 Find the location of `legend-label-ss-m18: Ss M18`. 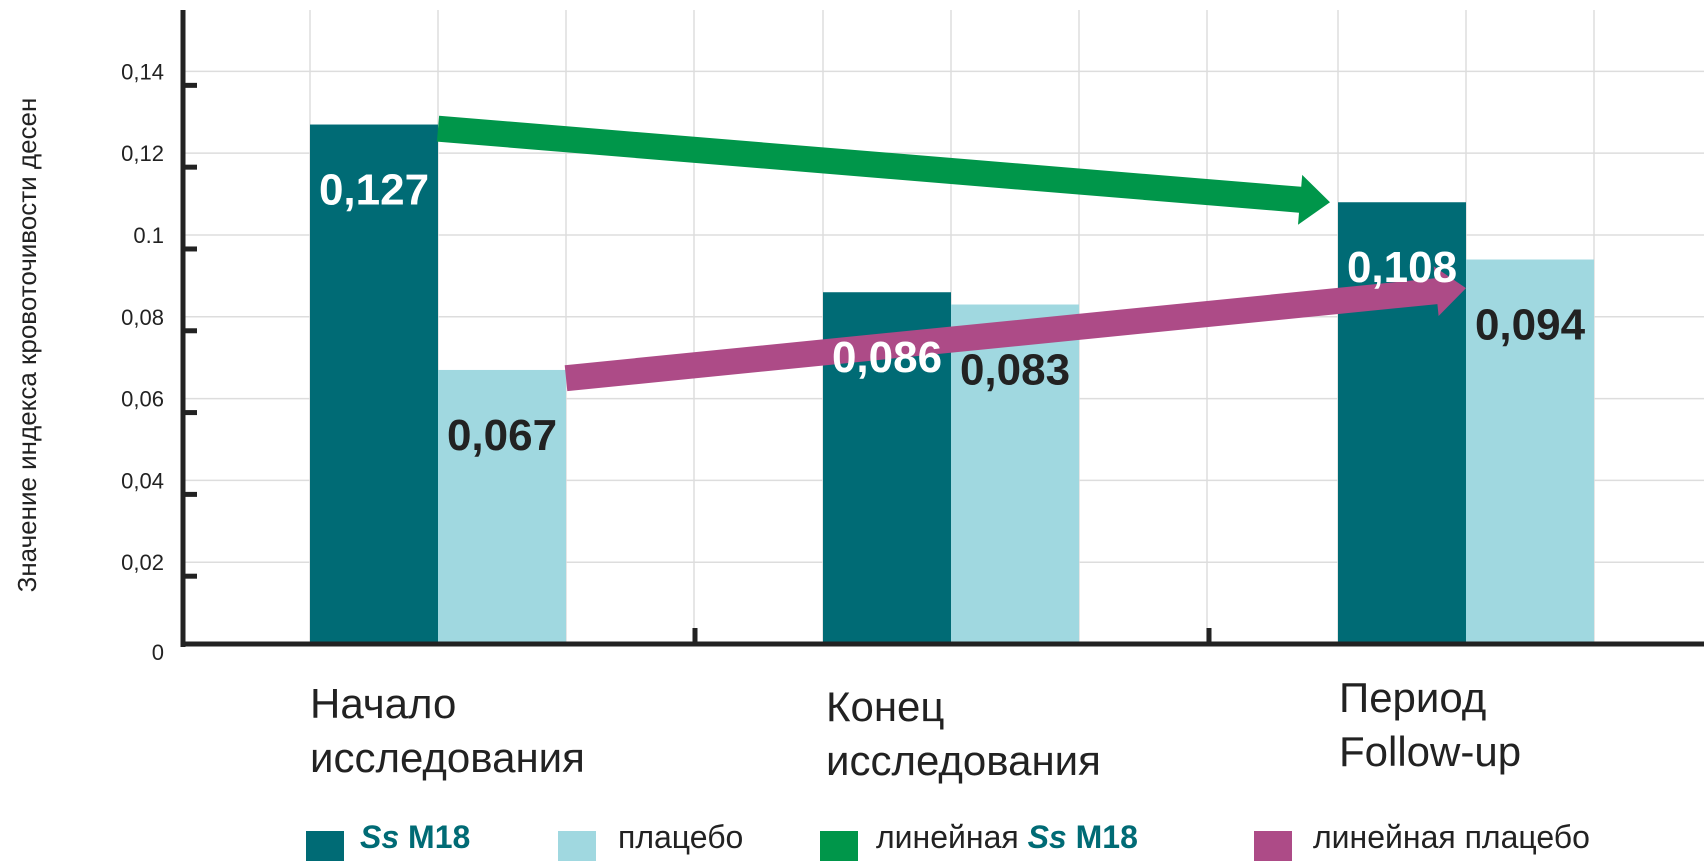

legend-label-ss-m18: Ss M18 is located at coordinates (415, 837).